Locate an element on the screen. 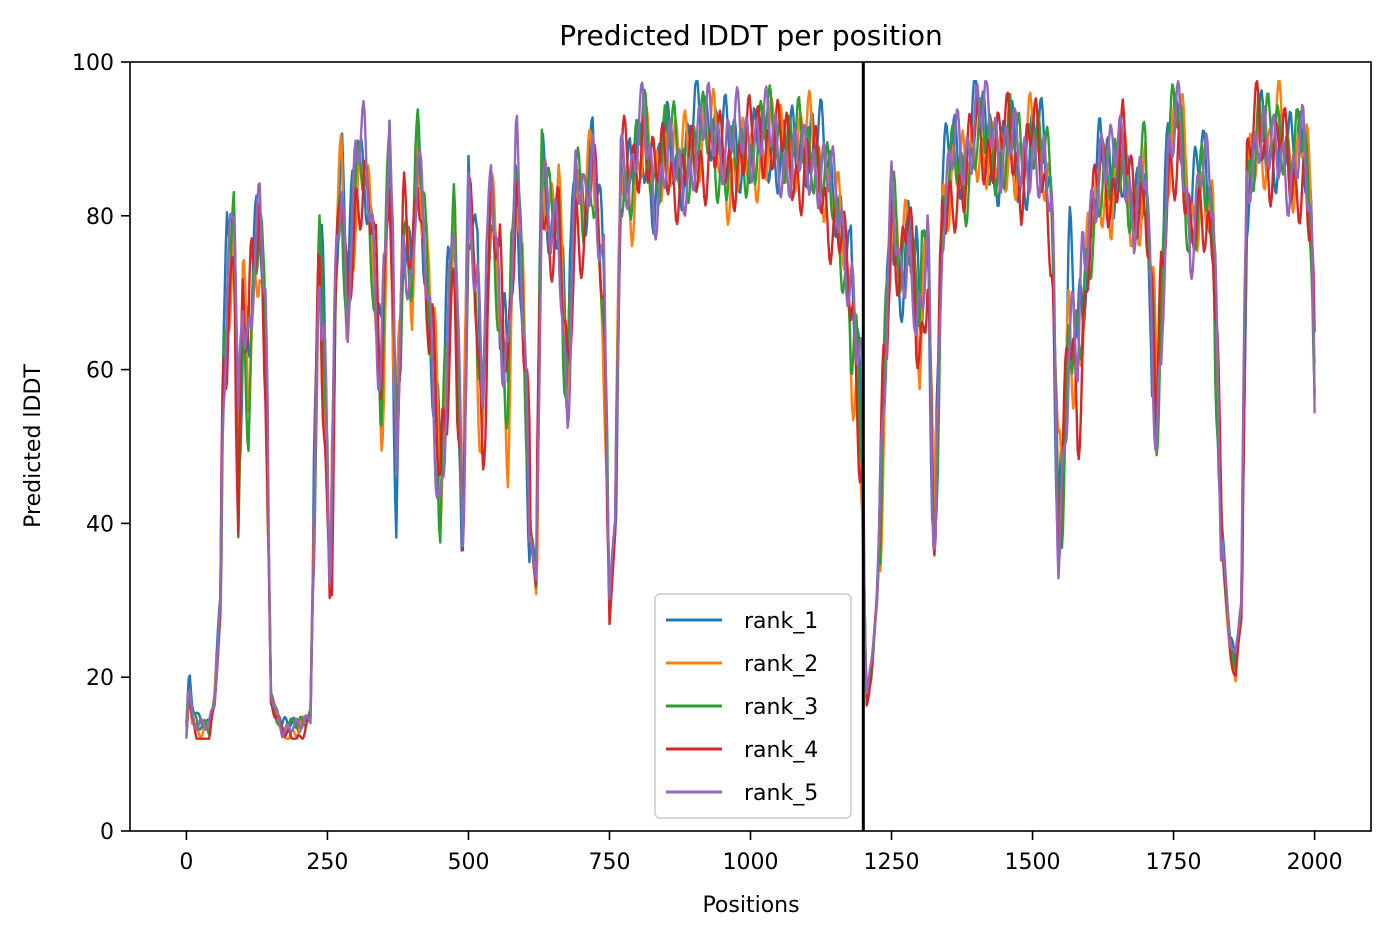 The height and width of the screenshot is (939, 1391). y-axis: 0 20 40 60 80 100 is located at coordinates (101, 448).